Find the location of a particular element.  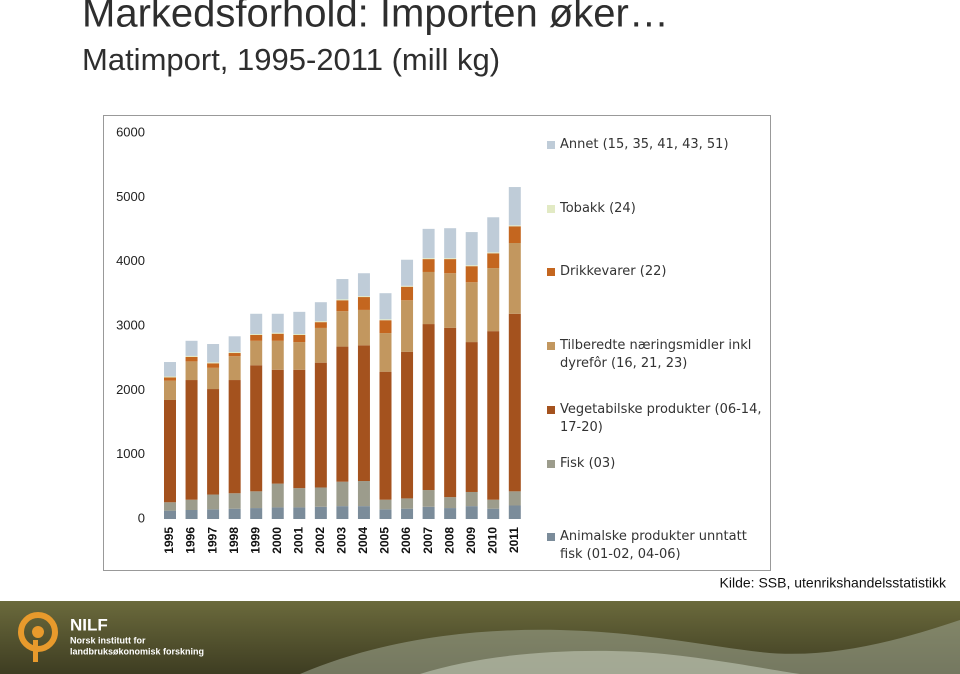

slide-subtitle: Matimport, 1995-2011 (mill kg) is located at coordinates (291, 59).